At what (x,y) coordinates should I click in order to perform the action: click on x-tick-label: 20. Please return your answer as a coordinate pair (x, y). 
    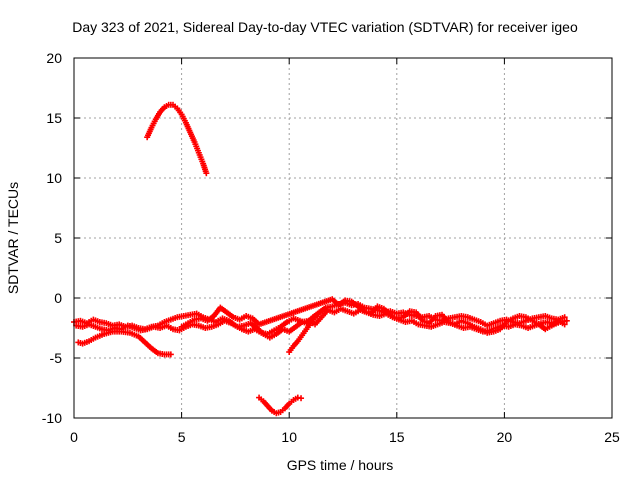
    Looking at the image, I should click on (505, 437).